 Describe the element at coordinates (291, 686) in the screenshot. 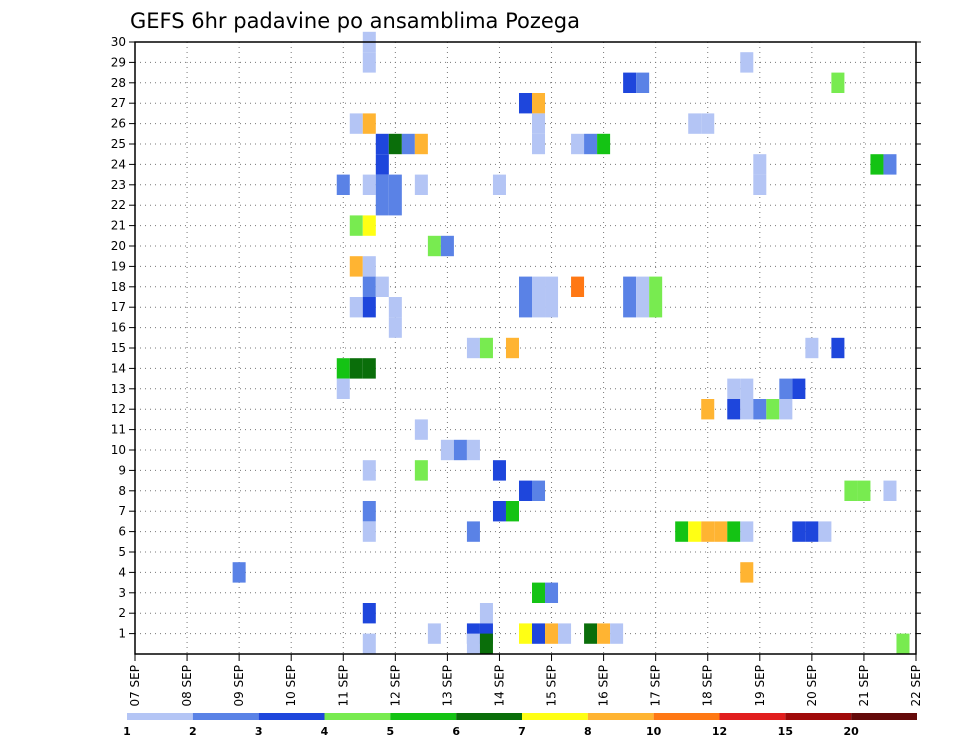

I see `x-tick-label: 10 SEP` at that location.